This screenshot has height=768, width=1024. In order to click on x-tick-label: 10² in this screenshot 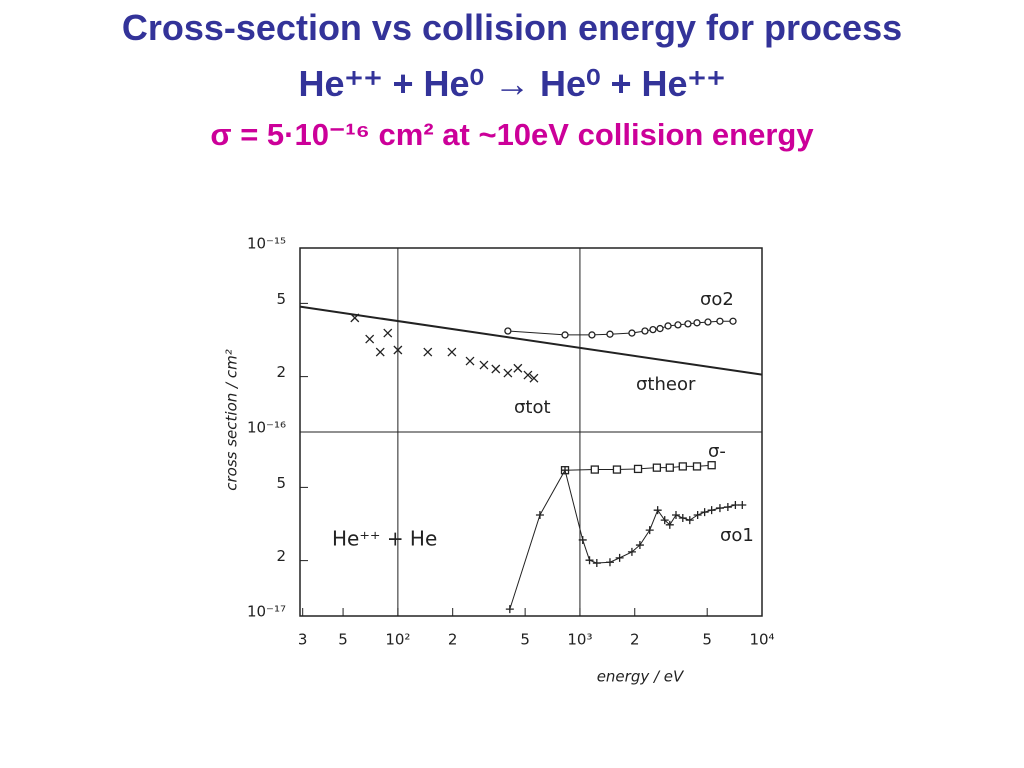, I will do `click(397, 640)`.